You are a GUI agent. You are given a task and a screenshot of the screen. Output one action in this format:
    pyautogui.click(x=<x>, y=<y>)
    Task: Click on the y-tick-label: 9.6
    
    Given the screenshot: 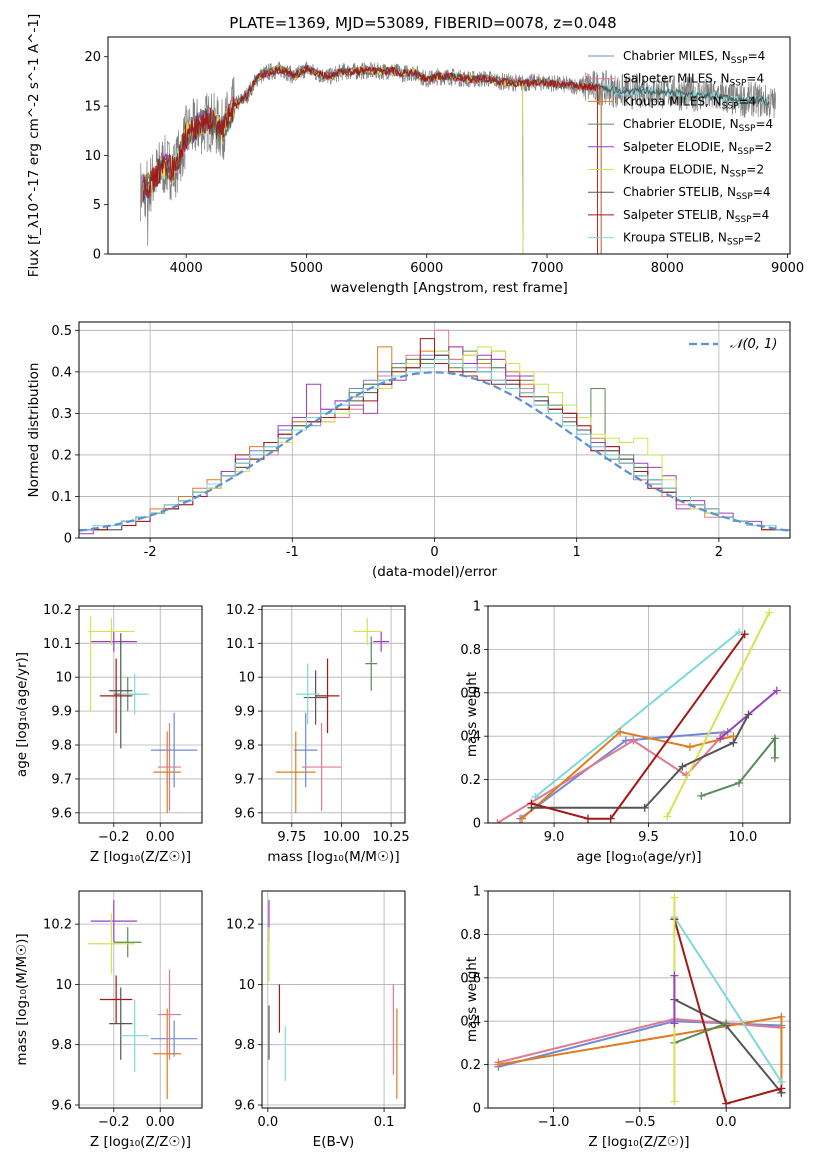 What is the action you would take?
    pyautogui.click(x=244, y=1105)
    